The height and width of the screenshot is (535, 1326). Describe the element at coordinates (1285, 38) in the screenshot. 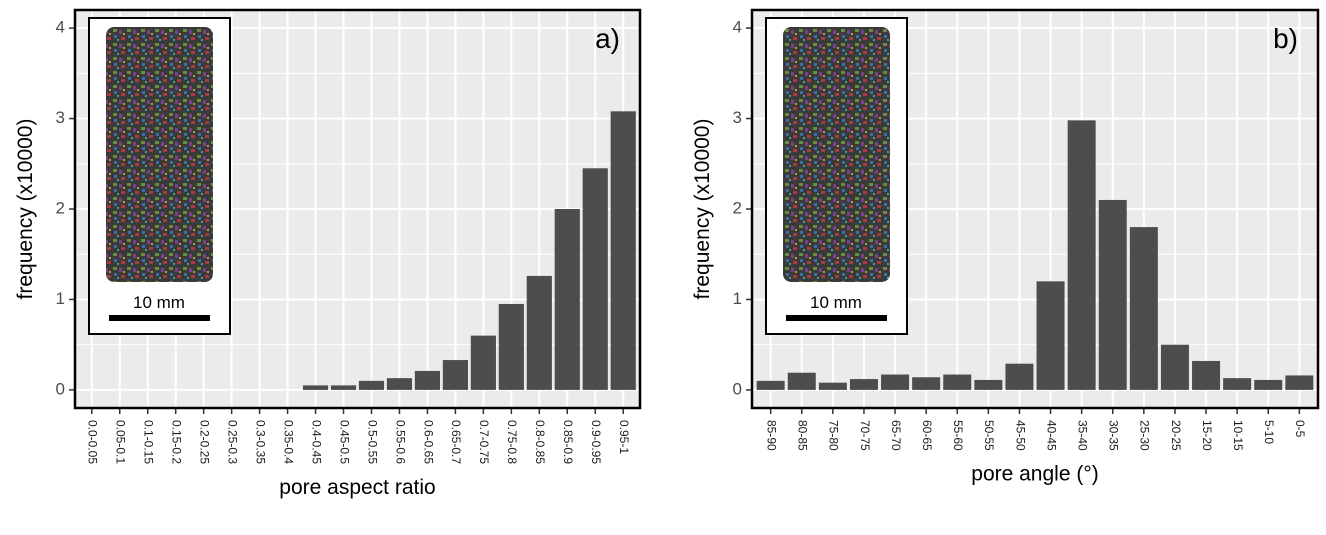

I see `panel-label: b)` at that location.